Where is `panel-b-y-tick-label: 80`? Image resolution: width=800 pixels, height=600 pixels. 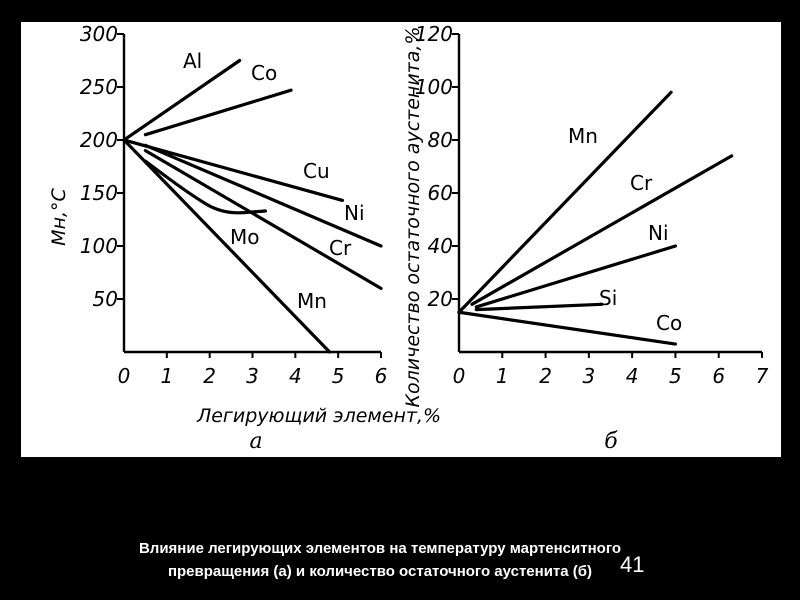
panel-b-y-tick-label: 80 is located at coordinates (440, 140).